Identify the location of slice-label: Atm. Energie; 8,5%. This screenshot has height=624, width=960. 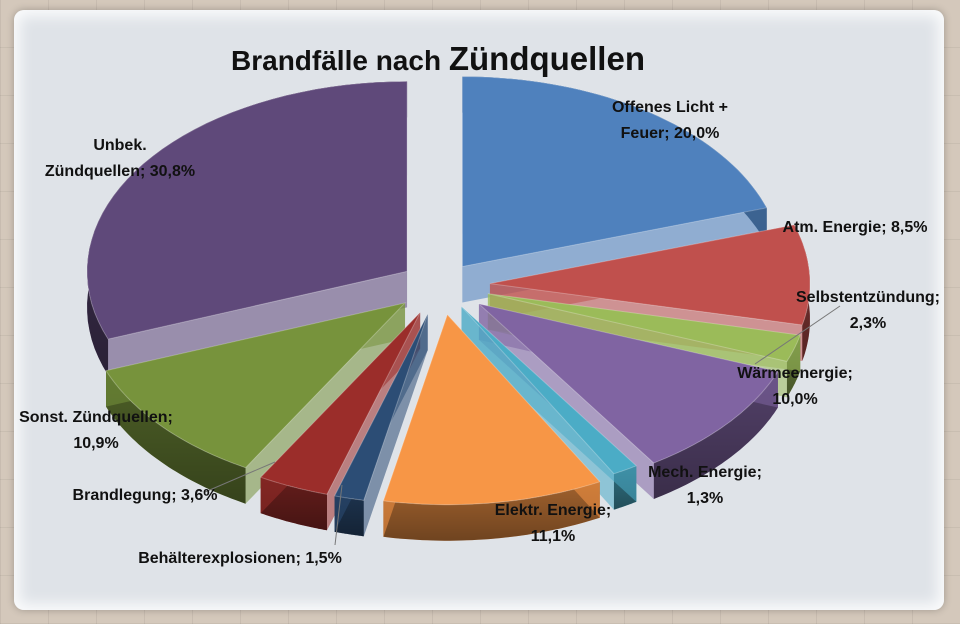
(855, 227).